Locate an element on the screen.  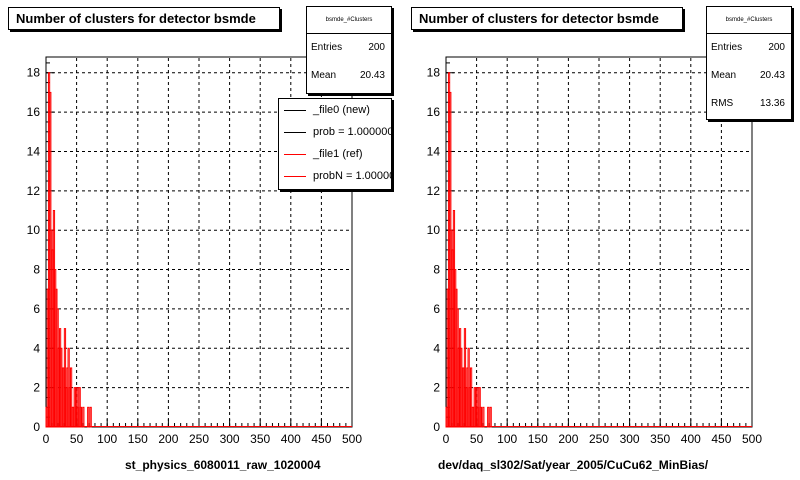
right-y-tick-label-8: 8 is located at coordinates (436, 270).